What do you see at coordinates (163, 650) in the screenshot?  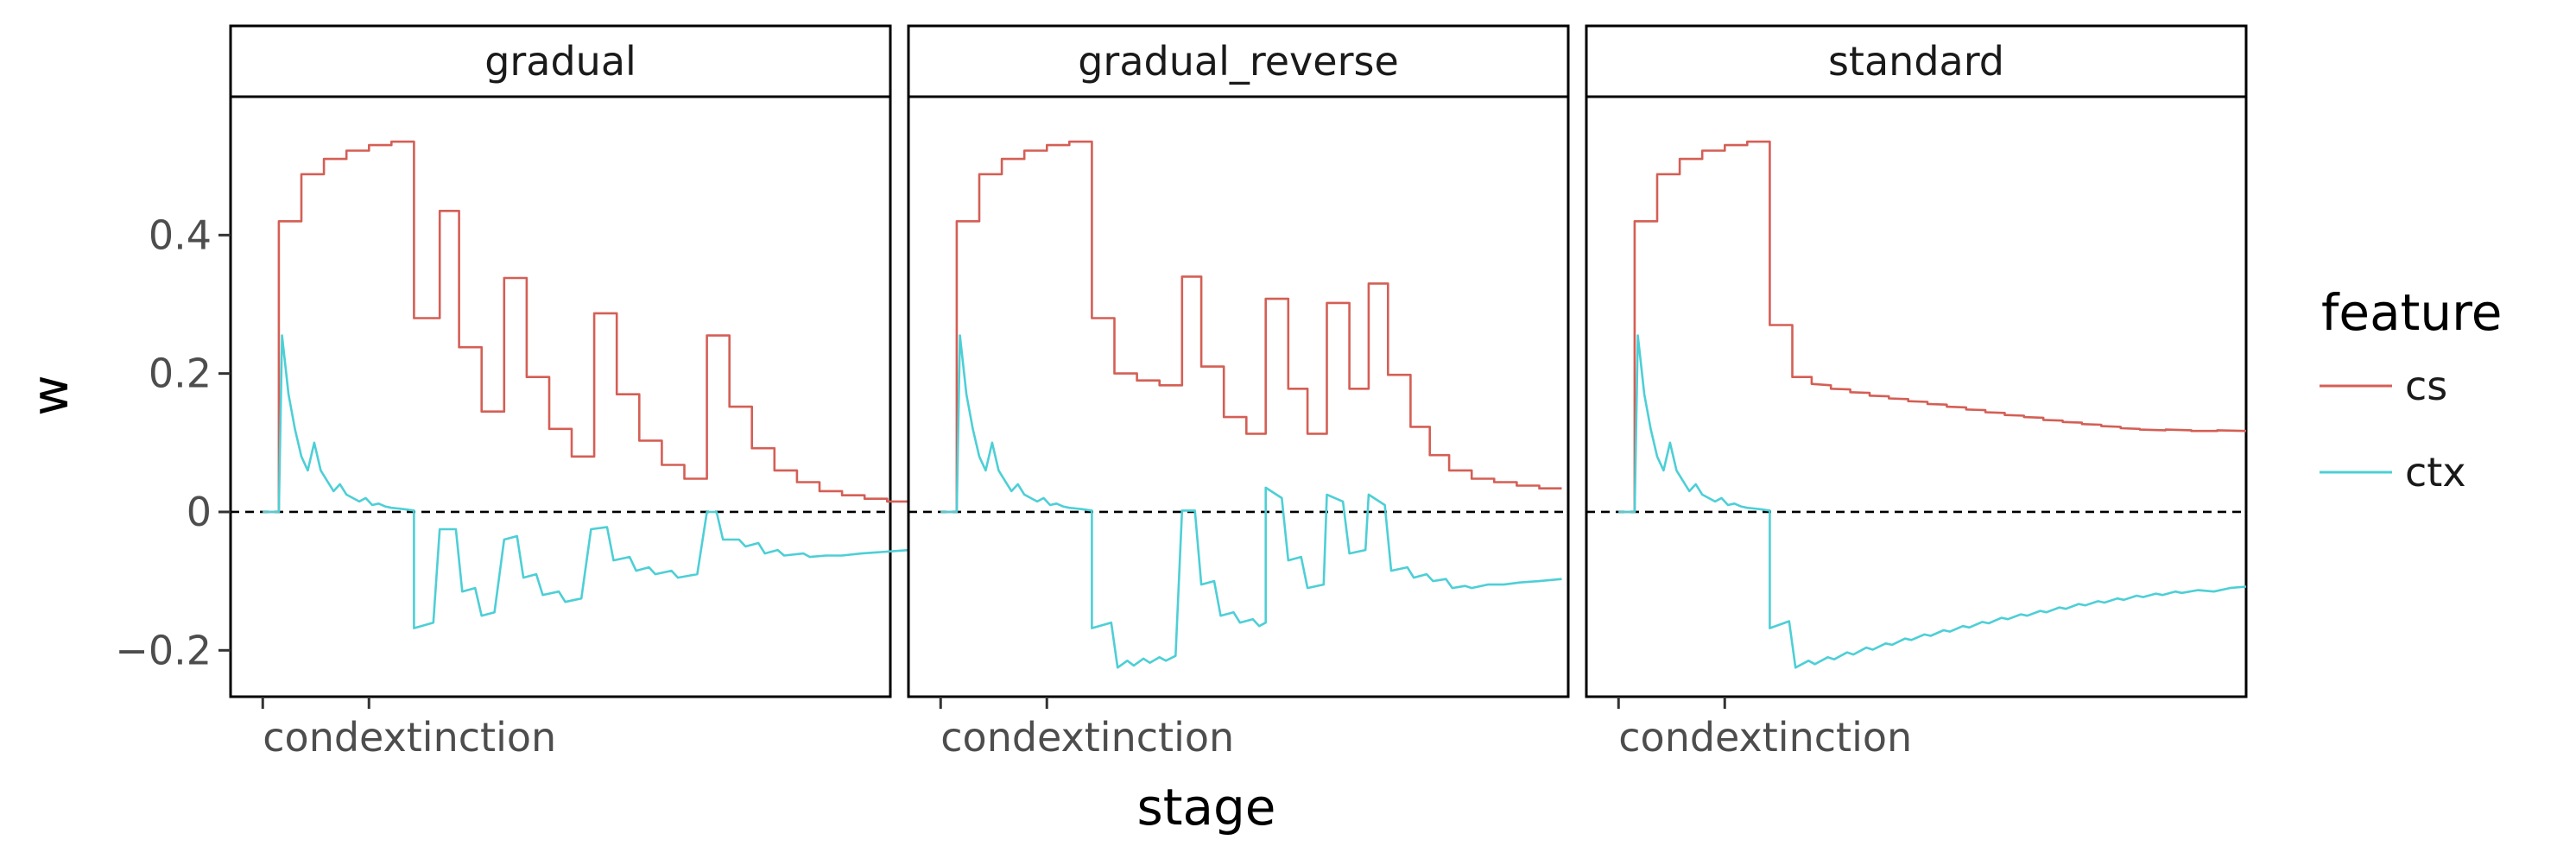 I see `y-tick-label: −0.2` at bounding box center [163, 650].